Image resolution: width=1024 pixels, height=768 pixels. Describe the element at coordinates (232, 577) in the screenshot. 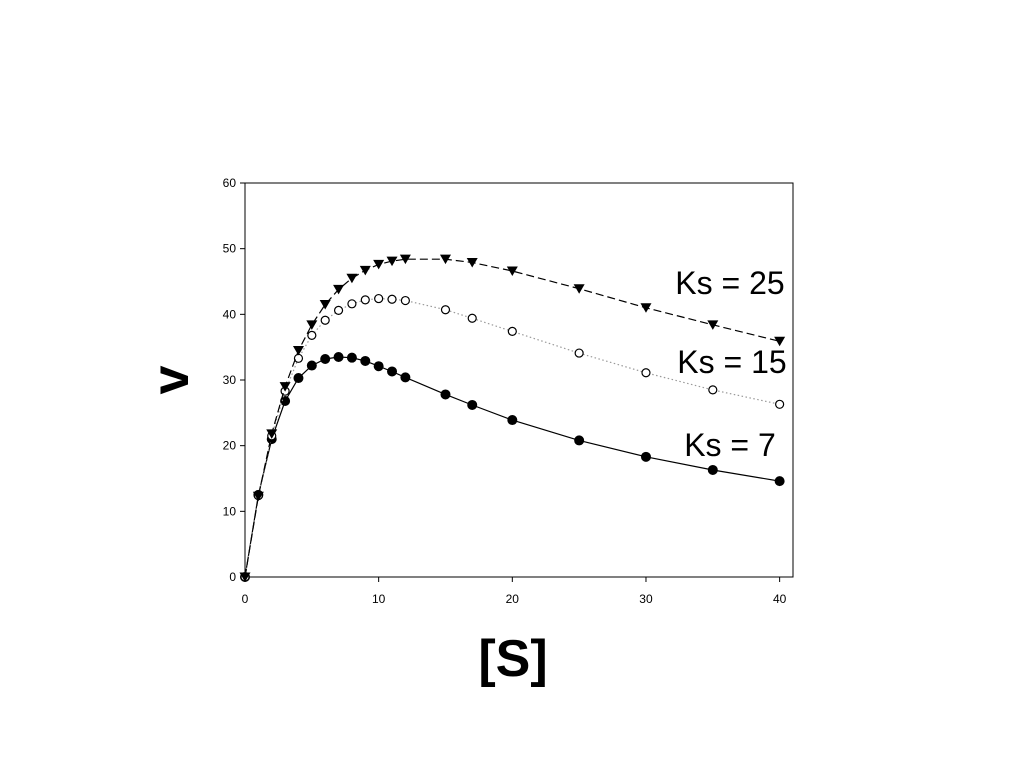

I see `y-tick-label: 0` at that location.